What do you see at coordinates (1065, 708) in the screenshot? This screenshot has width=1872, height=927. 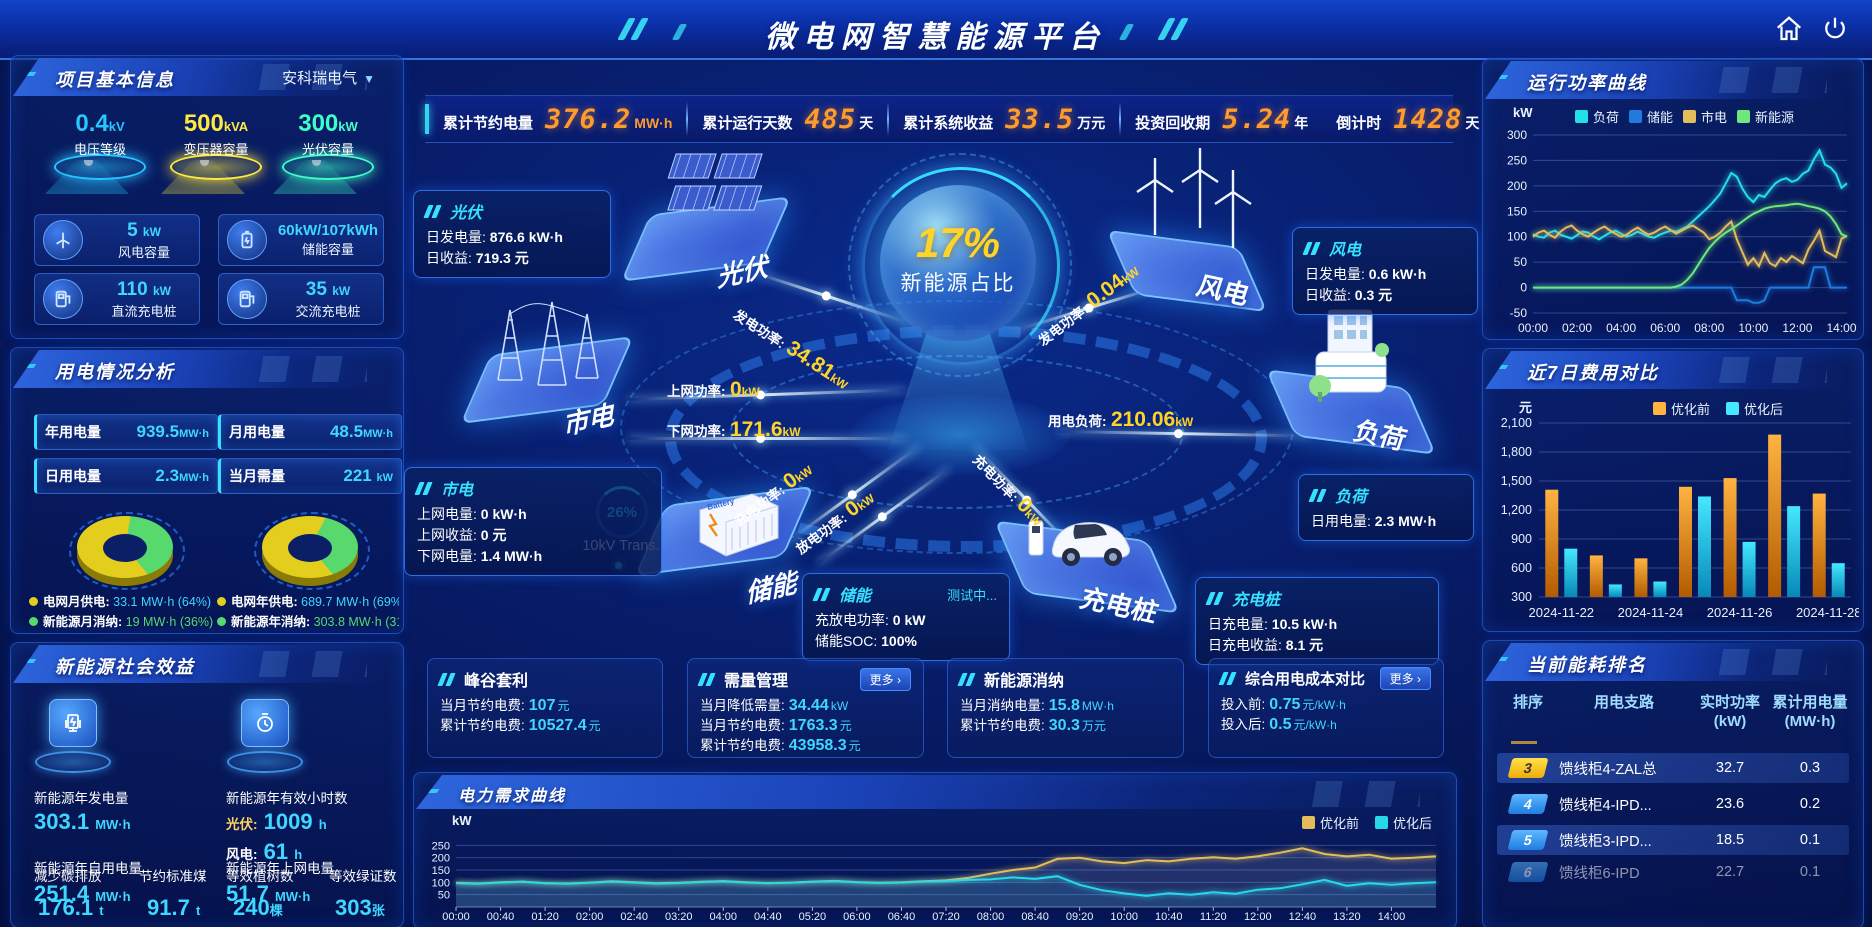 I see `renewable-absorb-card: 新能源消纳 当月消纳电量: 15.8 MW·h 累计节约电费: 30.3 万元` at bounding box center [1065, 708].